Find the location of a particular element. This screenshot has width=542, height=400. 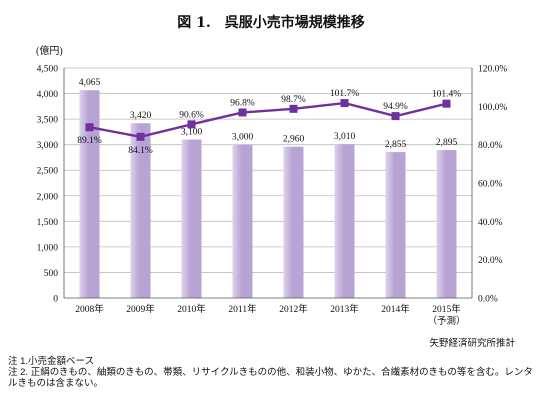

y2-tick-label: 60.0% is located at coordinates (490, 185).